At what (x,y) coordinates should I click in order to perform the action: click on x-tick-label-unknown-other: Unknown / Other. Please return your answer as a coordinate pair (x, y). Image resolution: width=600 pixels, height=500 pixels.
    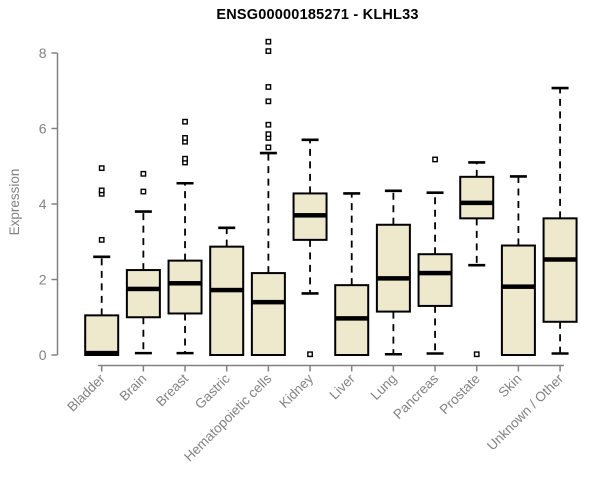
    Looking at the image, I should click on (525, 412).